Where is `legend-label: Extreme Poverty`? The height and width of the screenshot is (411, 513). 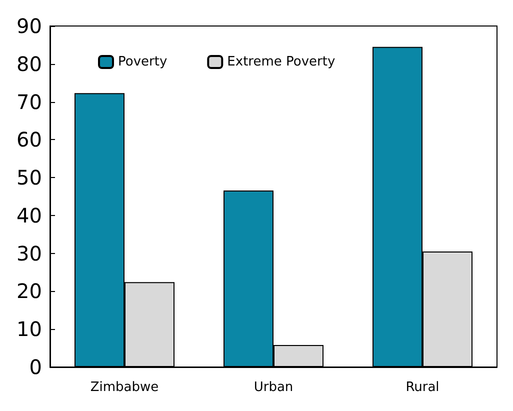
legend-label: Extreme Poverty is located at coordinates (281, 62).